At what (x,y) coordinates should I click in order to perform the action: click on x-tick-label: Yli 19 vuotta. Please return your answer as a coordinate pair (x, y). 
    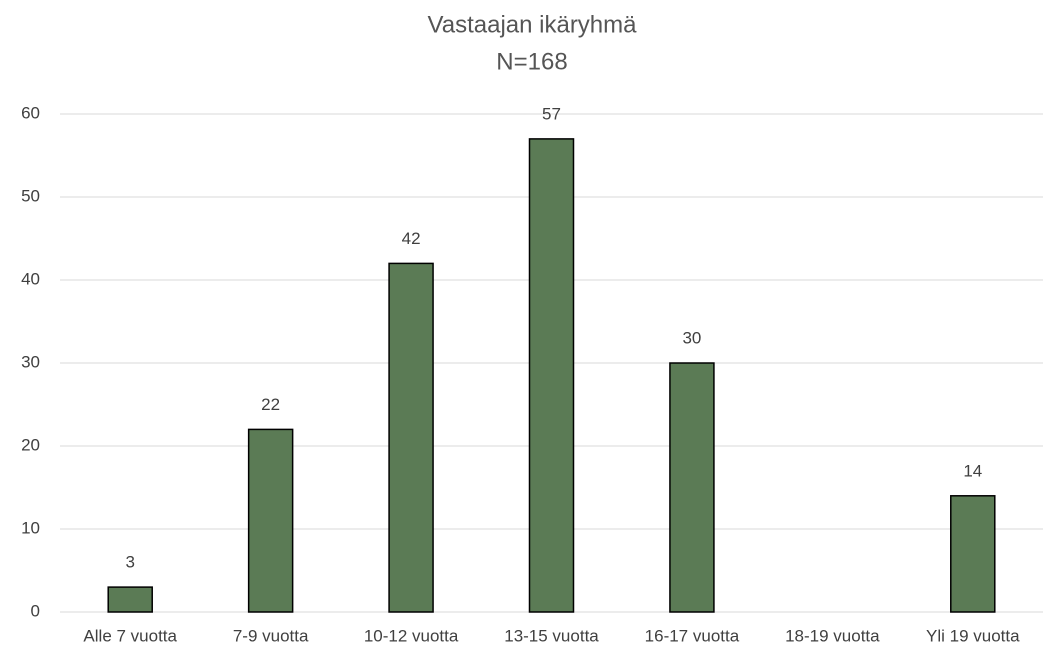
    Looking at the image, I should click on (973, 635).